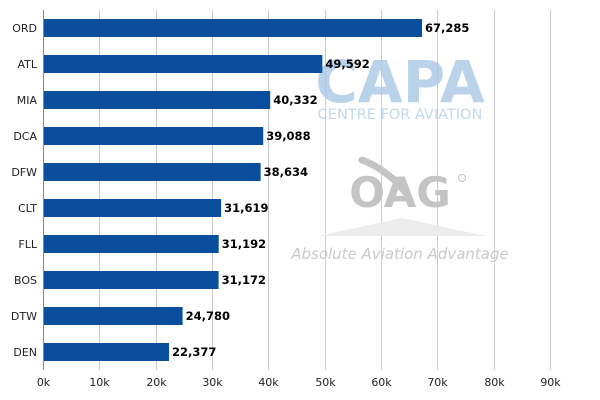 This screenshot has width=600, height=400. What do you see at coordinates (131, 244) in the screenshot?
I see `bar-fll` at bounding box center [131, 244].